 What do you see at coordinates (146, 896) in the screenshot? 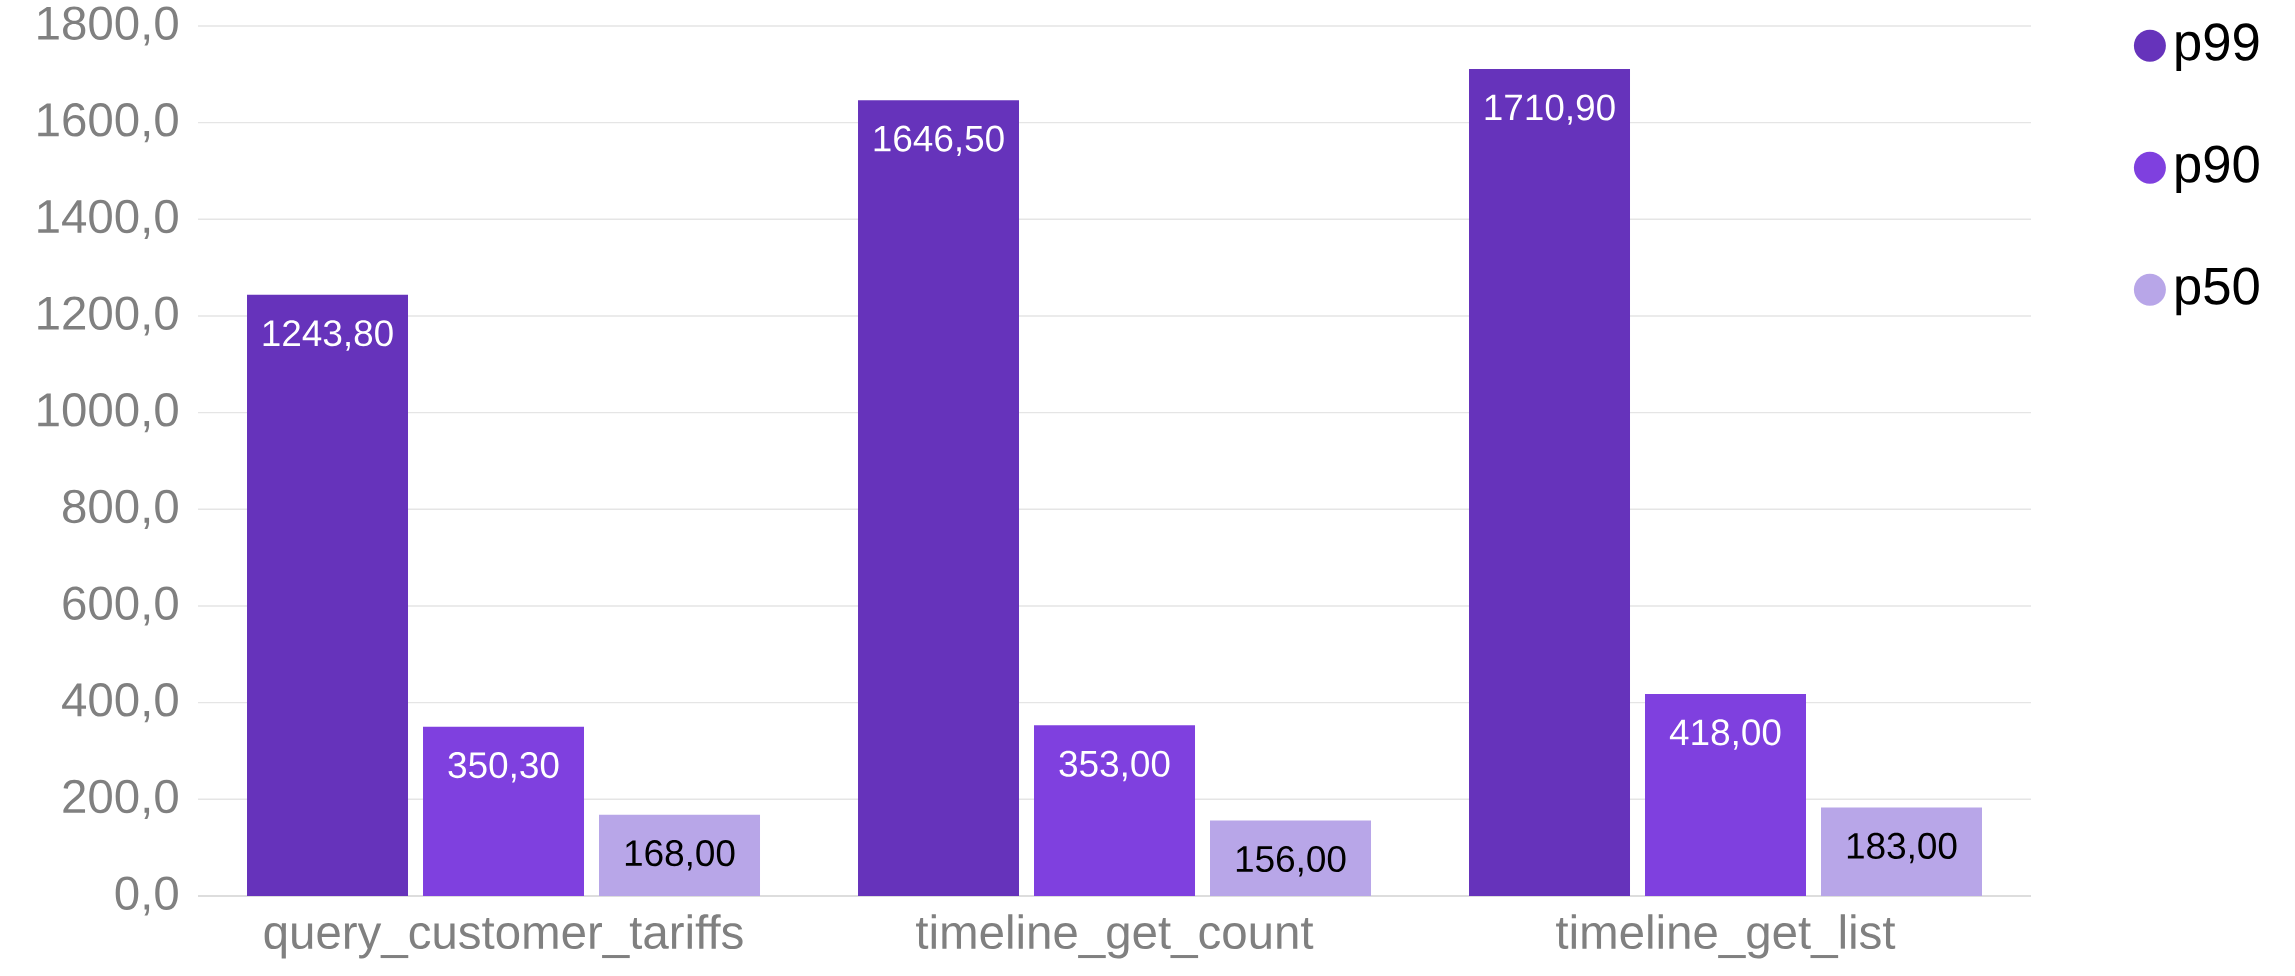
I see `y-tick-label: 0,0` at bounding box center [146, 896].